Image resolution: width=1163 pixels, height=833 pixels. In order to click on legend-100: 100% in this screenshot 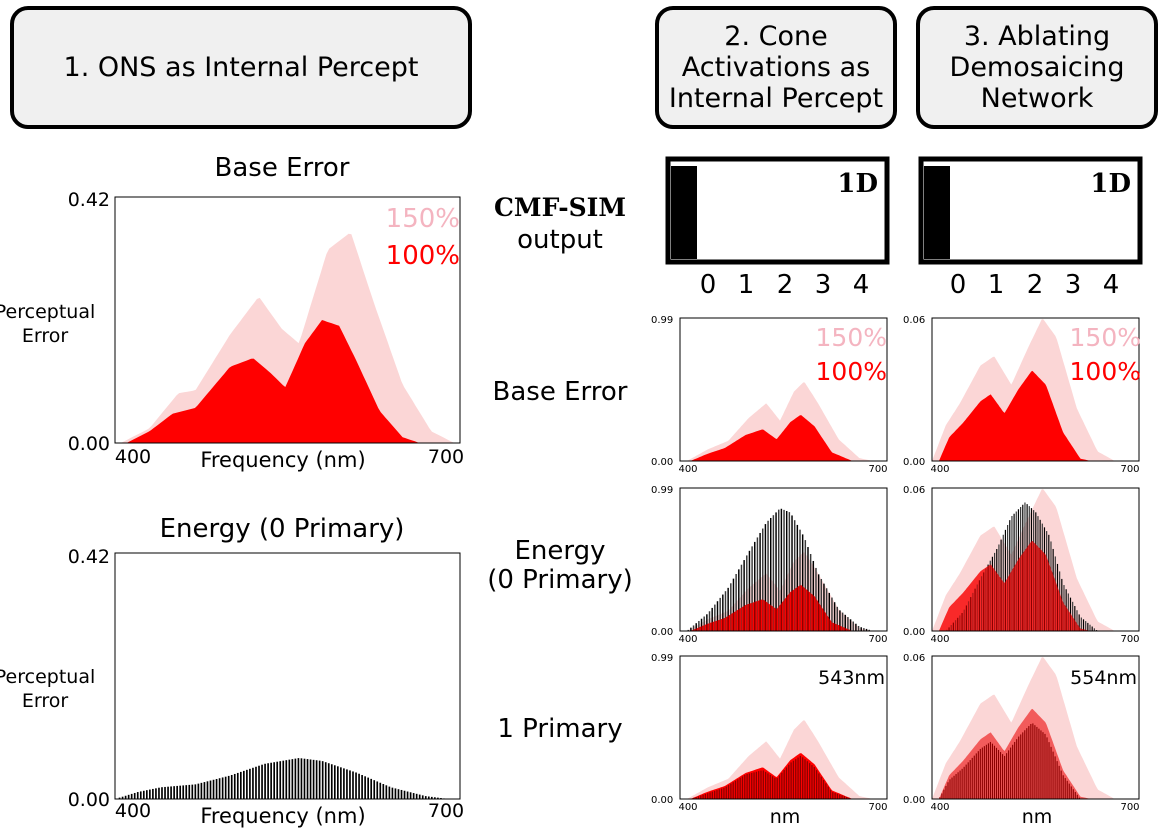, I will do `click(851, 371)`.